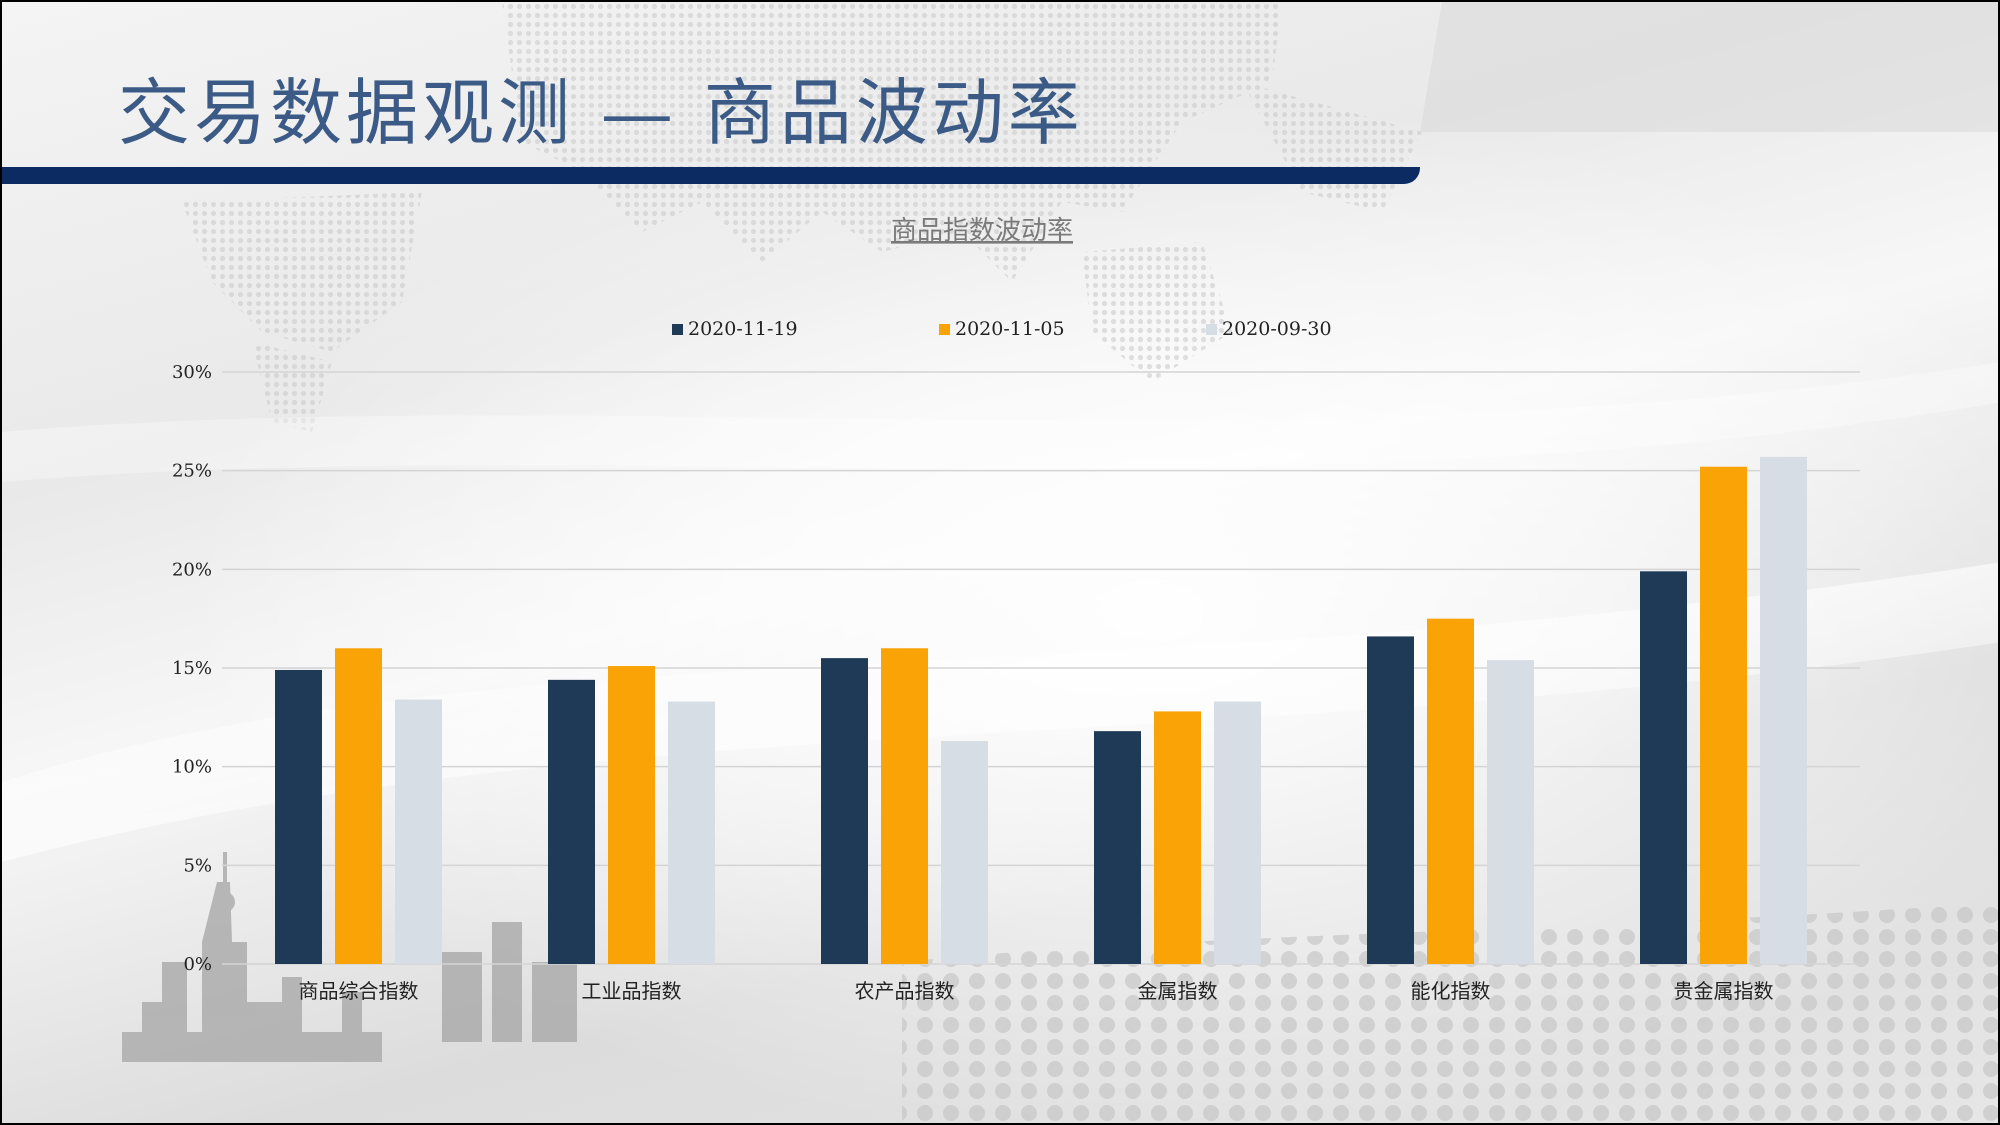 The width and height of the screenshot is (2000, 1125). What do you see at coordinates (905, 991) in the screenshot?
I see `x-category-label: 农产品指数` at bounding box center [905, 991].